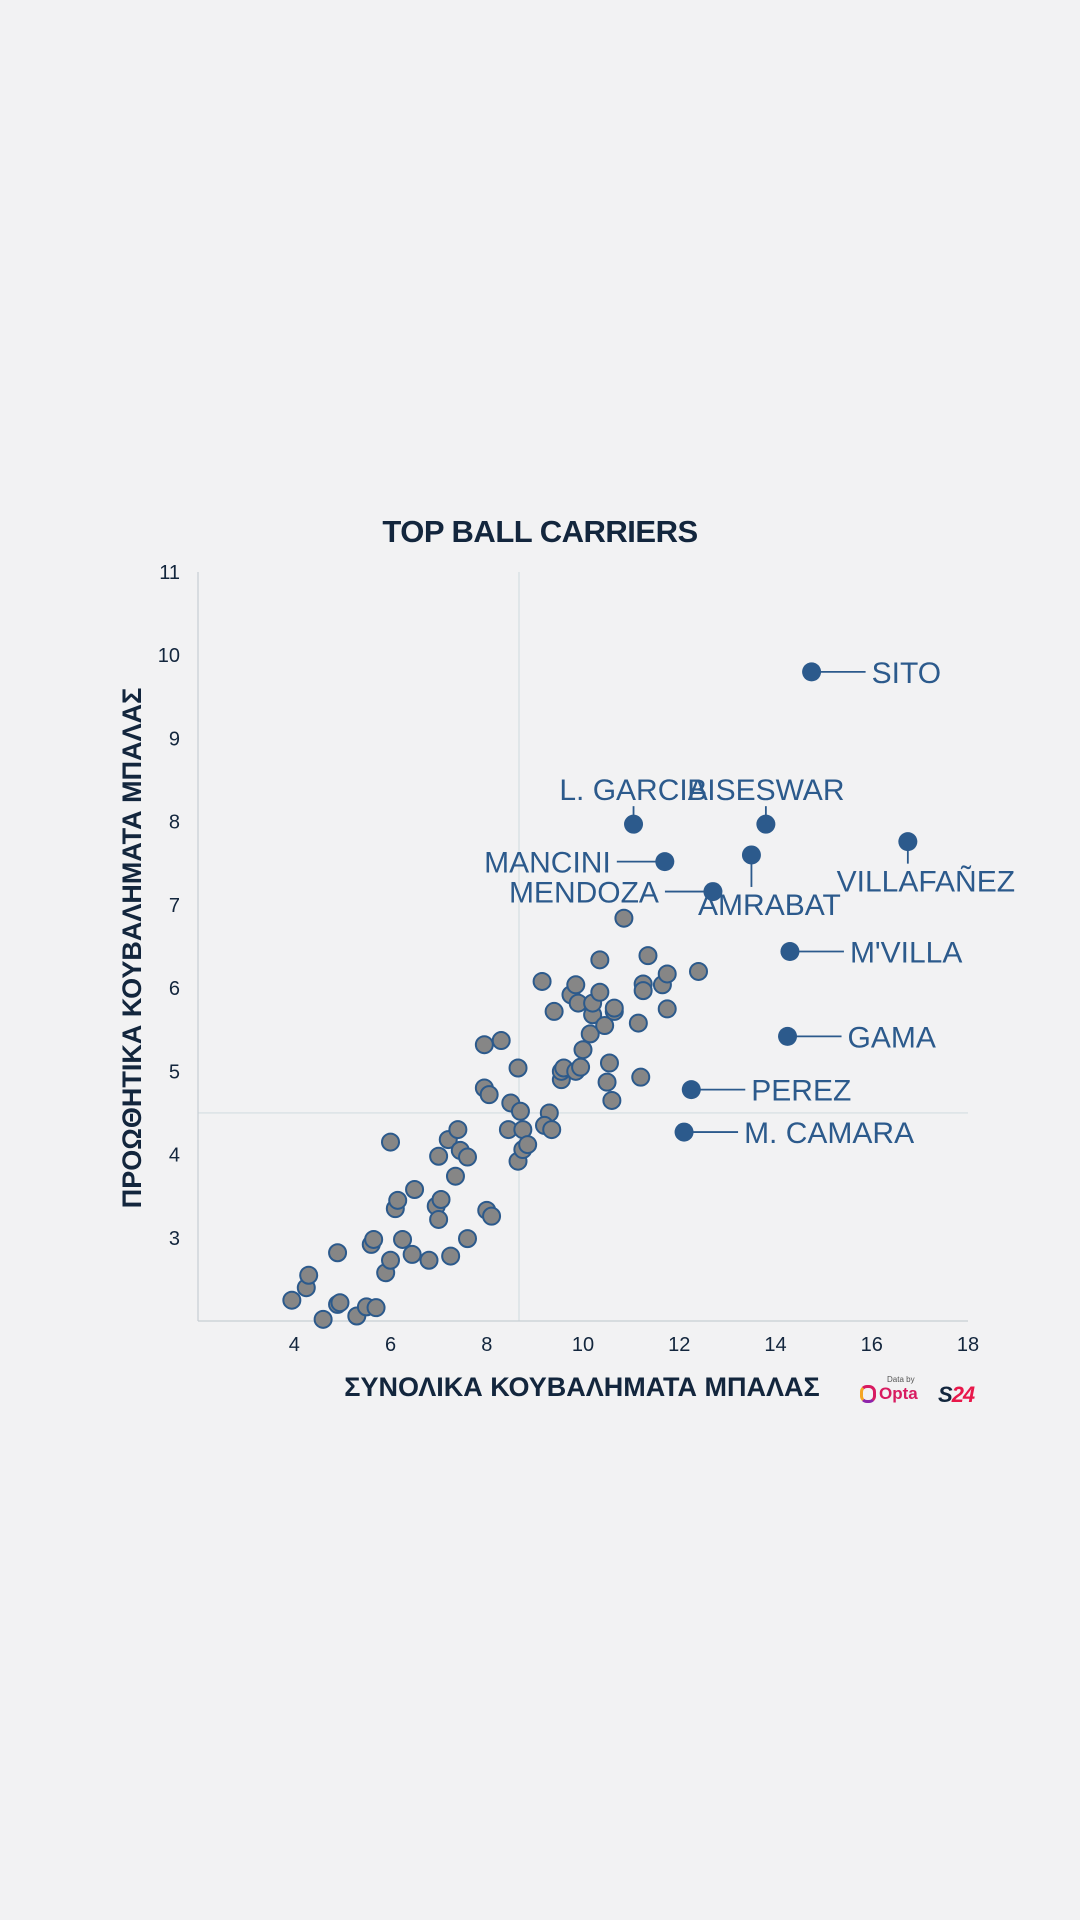 The height and width of the screenshot is (1920, 1080). I want to click on data-by-label: Data by, so click(901, 1379).